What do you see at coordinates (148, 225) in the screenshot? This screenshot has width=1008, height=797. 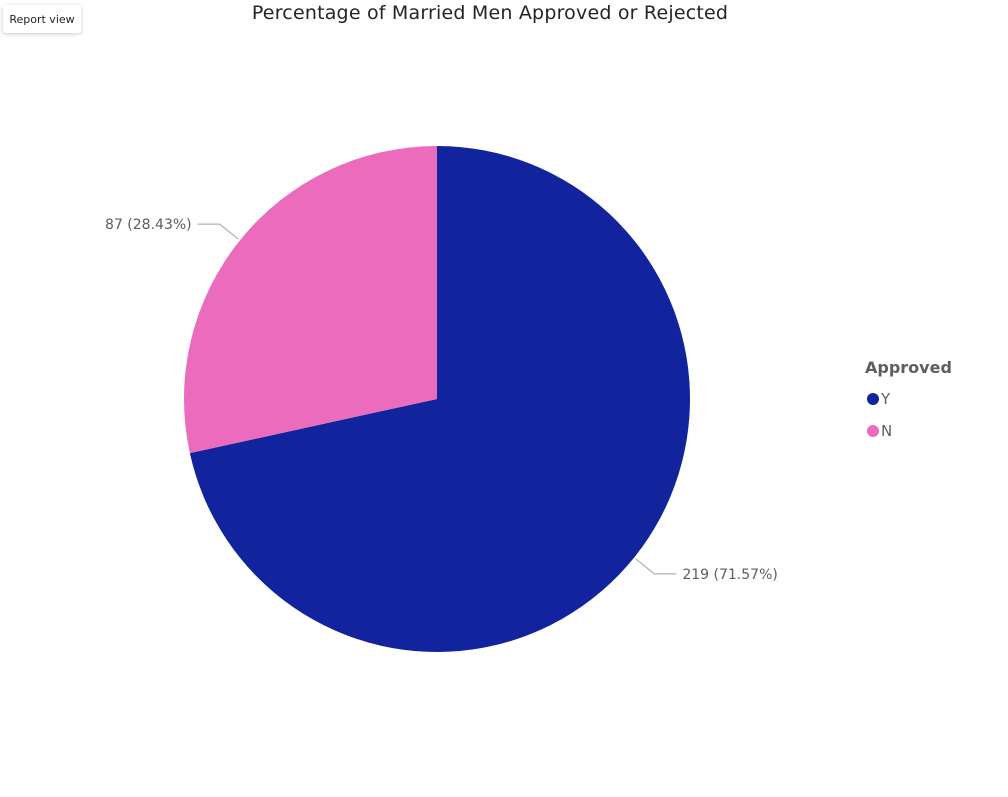 I see `data-label-n: 87 (28.43%)` at bounding box center [148, 225].